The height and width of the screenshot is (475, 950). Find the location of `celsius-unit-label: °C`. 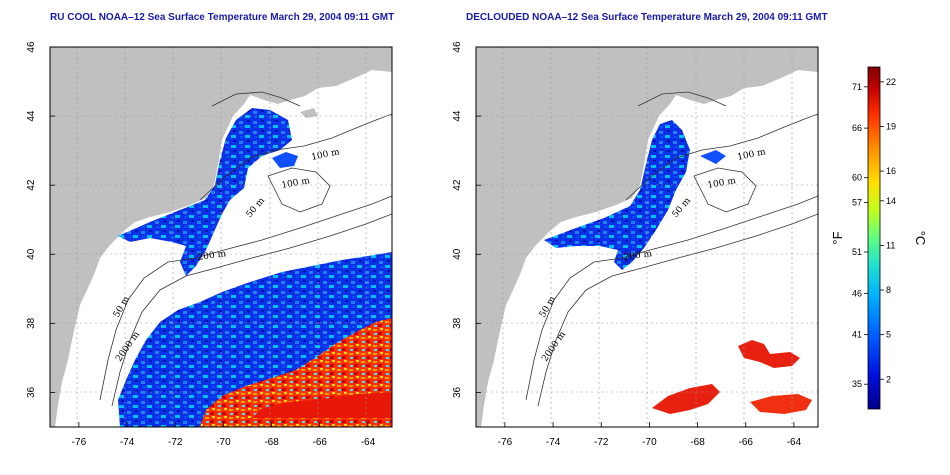

celsius-unit-label: °C is located at coordinates (920, 238).